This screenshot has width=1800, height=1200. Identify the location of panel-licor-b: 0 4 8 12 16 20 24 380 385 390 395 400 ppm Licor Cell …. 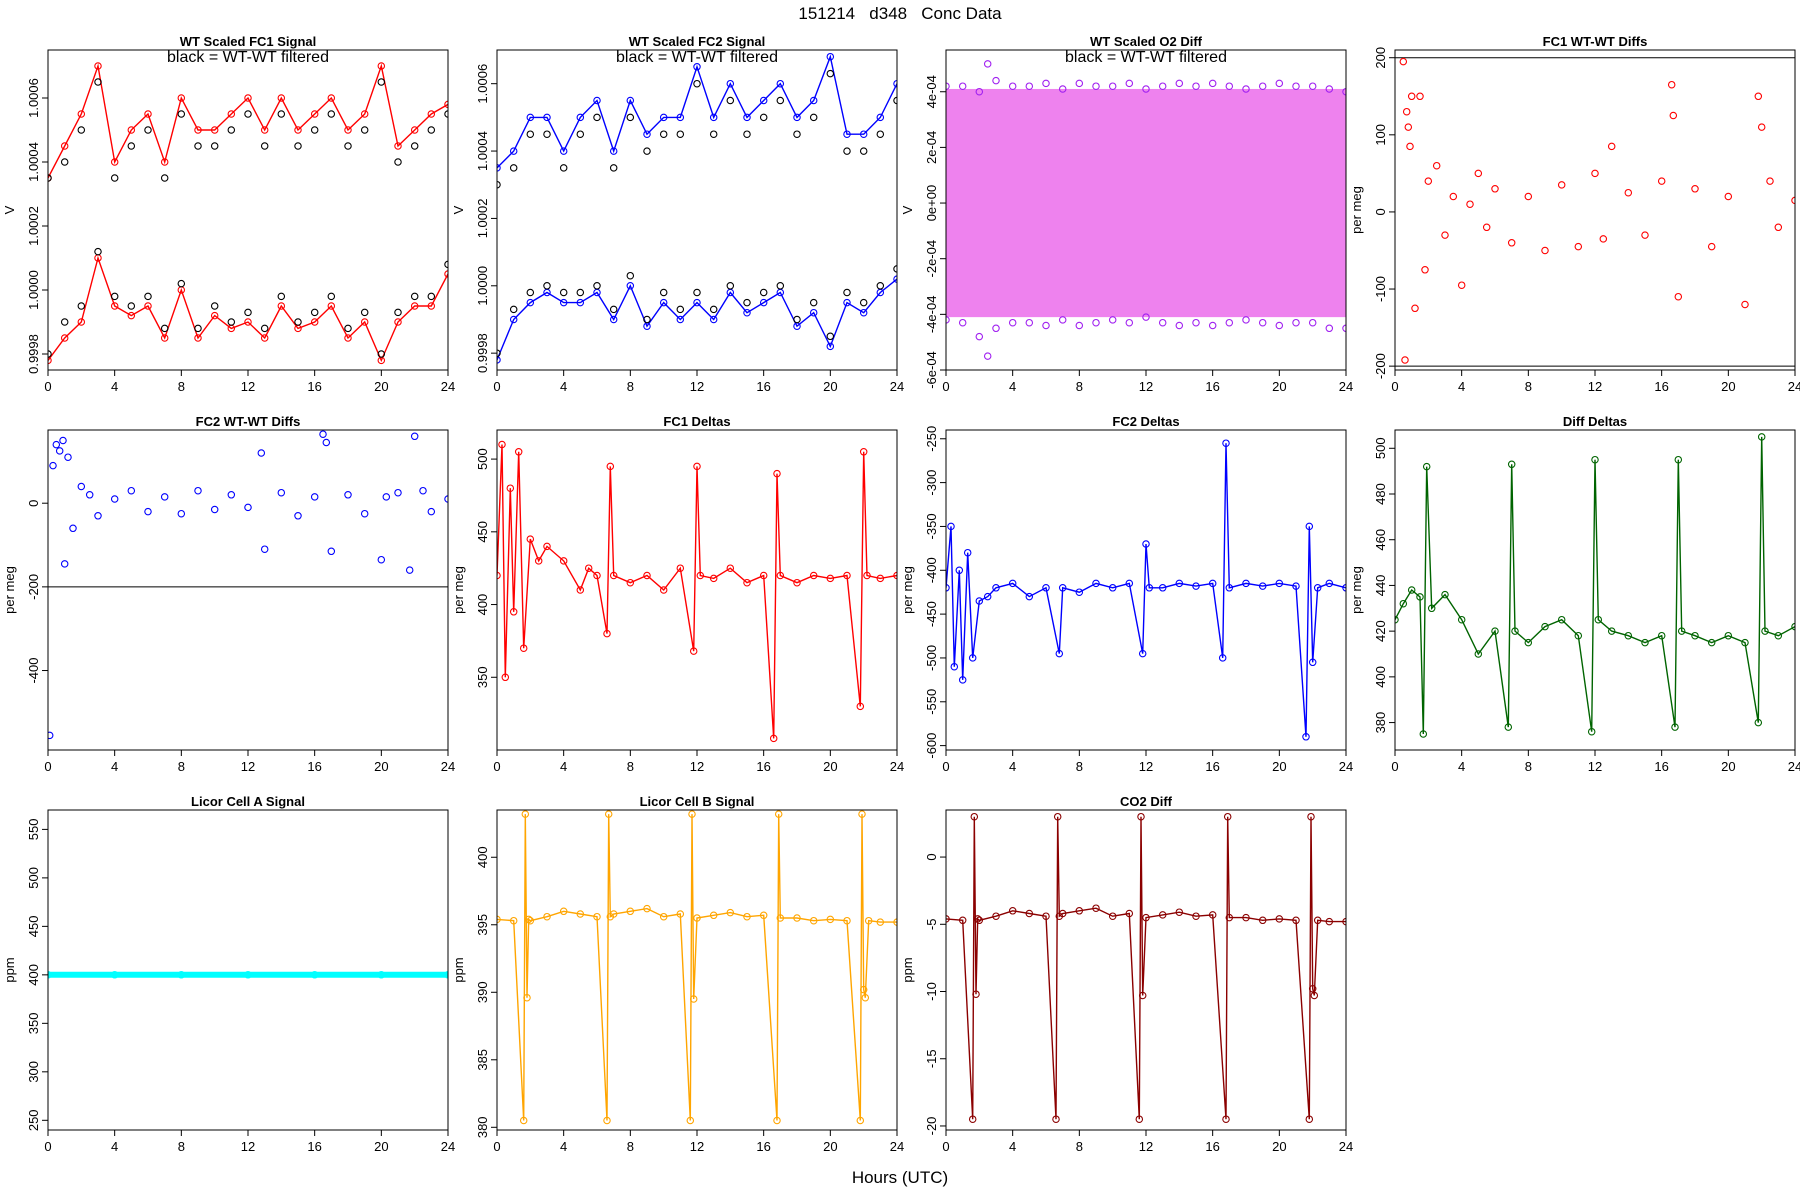
(677, 974).